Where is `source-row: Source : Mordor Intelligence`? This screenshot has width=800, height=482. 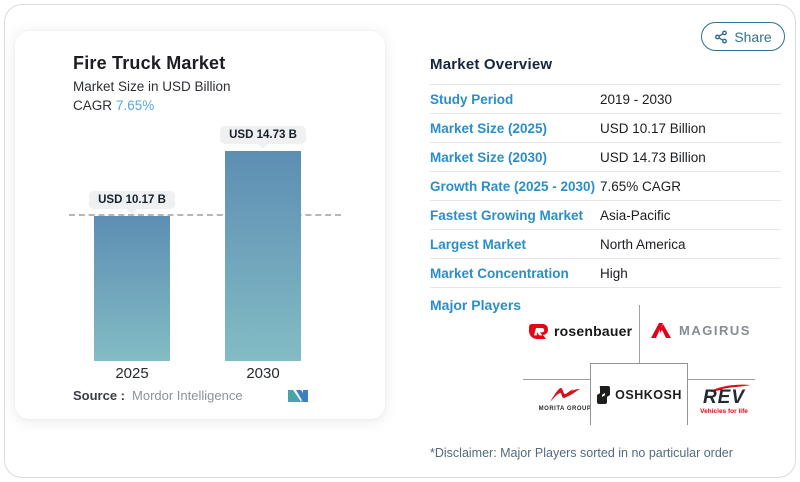 source-row: Source : Mordor Intelligence is located at coordinates (158, 395).